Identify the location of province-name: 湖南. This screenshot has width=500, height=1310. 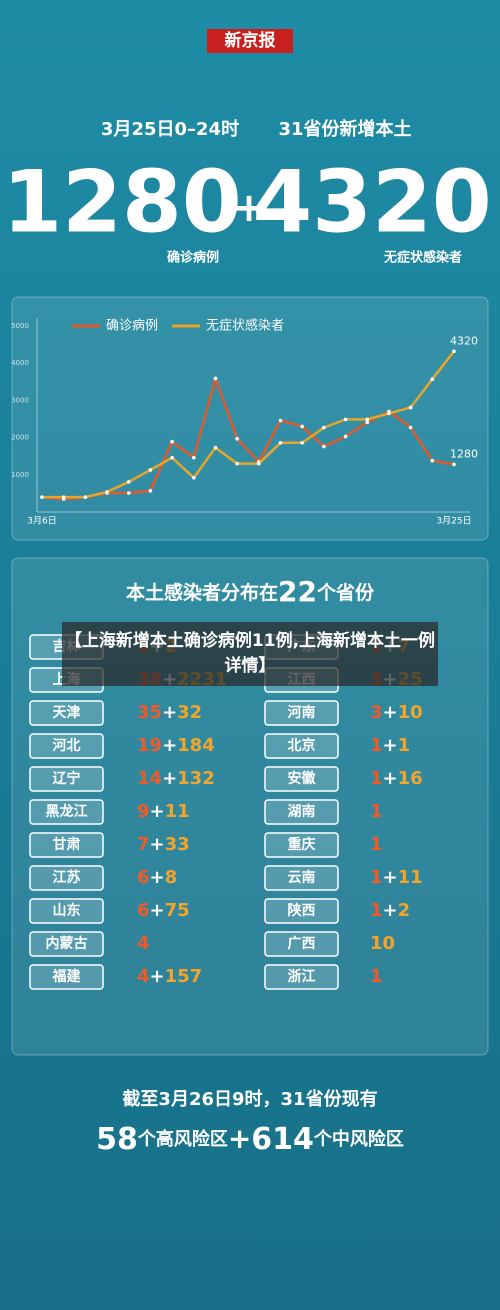
(302, 811).